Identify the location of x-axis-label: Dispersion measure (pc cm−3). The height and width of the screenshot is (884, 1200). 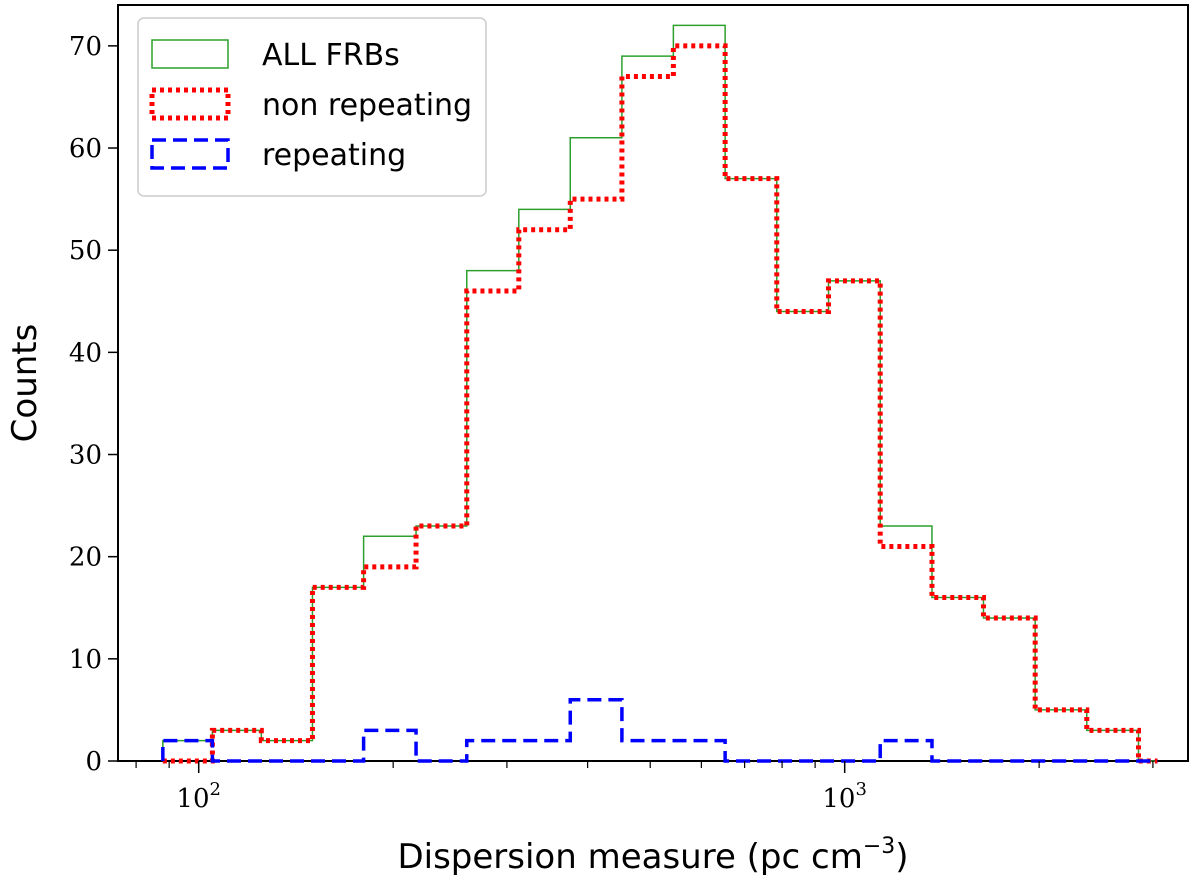
(652, 855).